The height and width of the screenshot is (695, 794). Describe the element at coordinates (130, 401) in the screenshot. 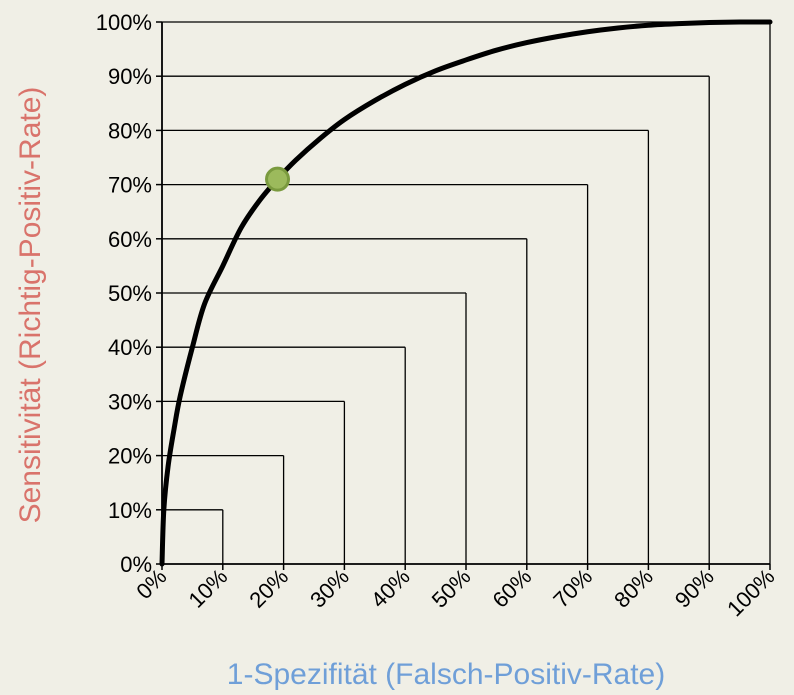

I see `y-tick-label: 30%` at that location.